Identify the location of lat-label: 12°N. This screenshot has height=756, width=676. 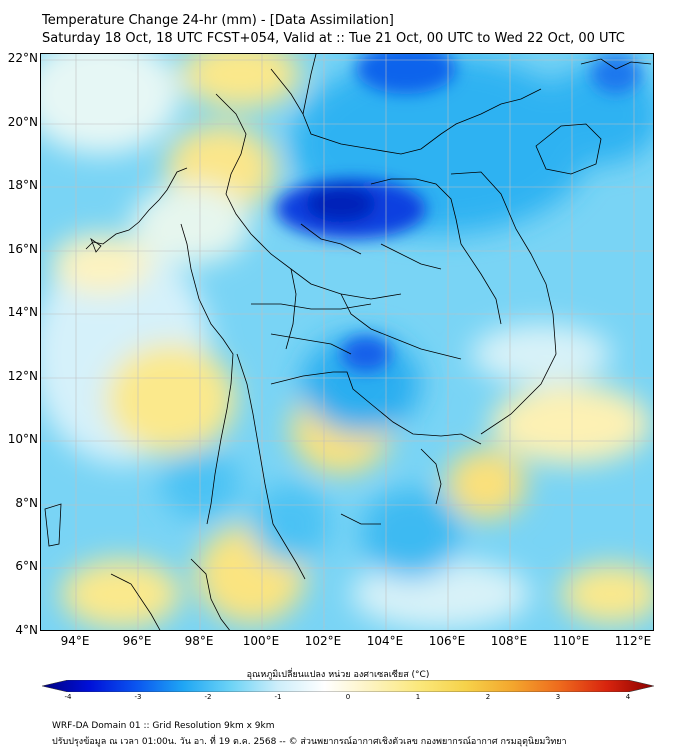
(22, 376).